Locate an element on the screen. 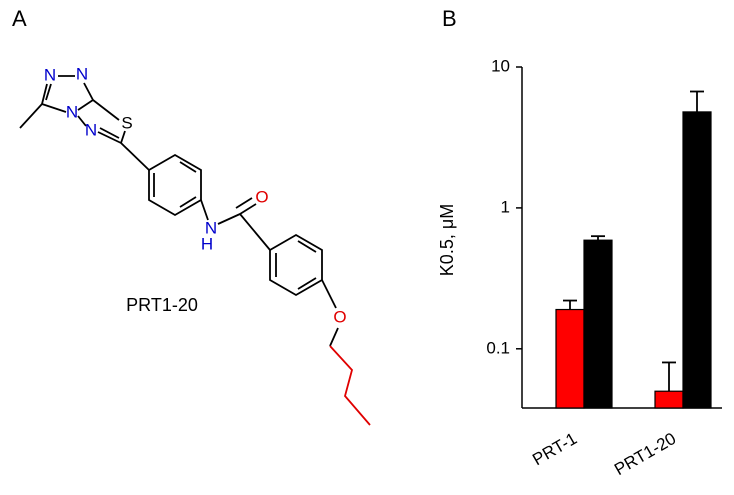 Image resolution: width=734 pixels, height=495 pixels. x-tick-label: PRT1-20 is located at coordinates (645, 454).